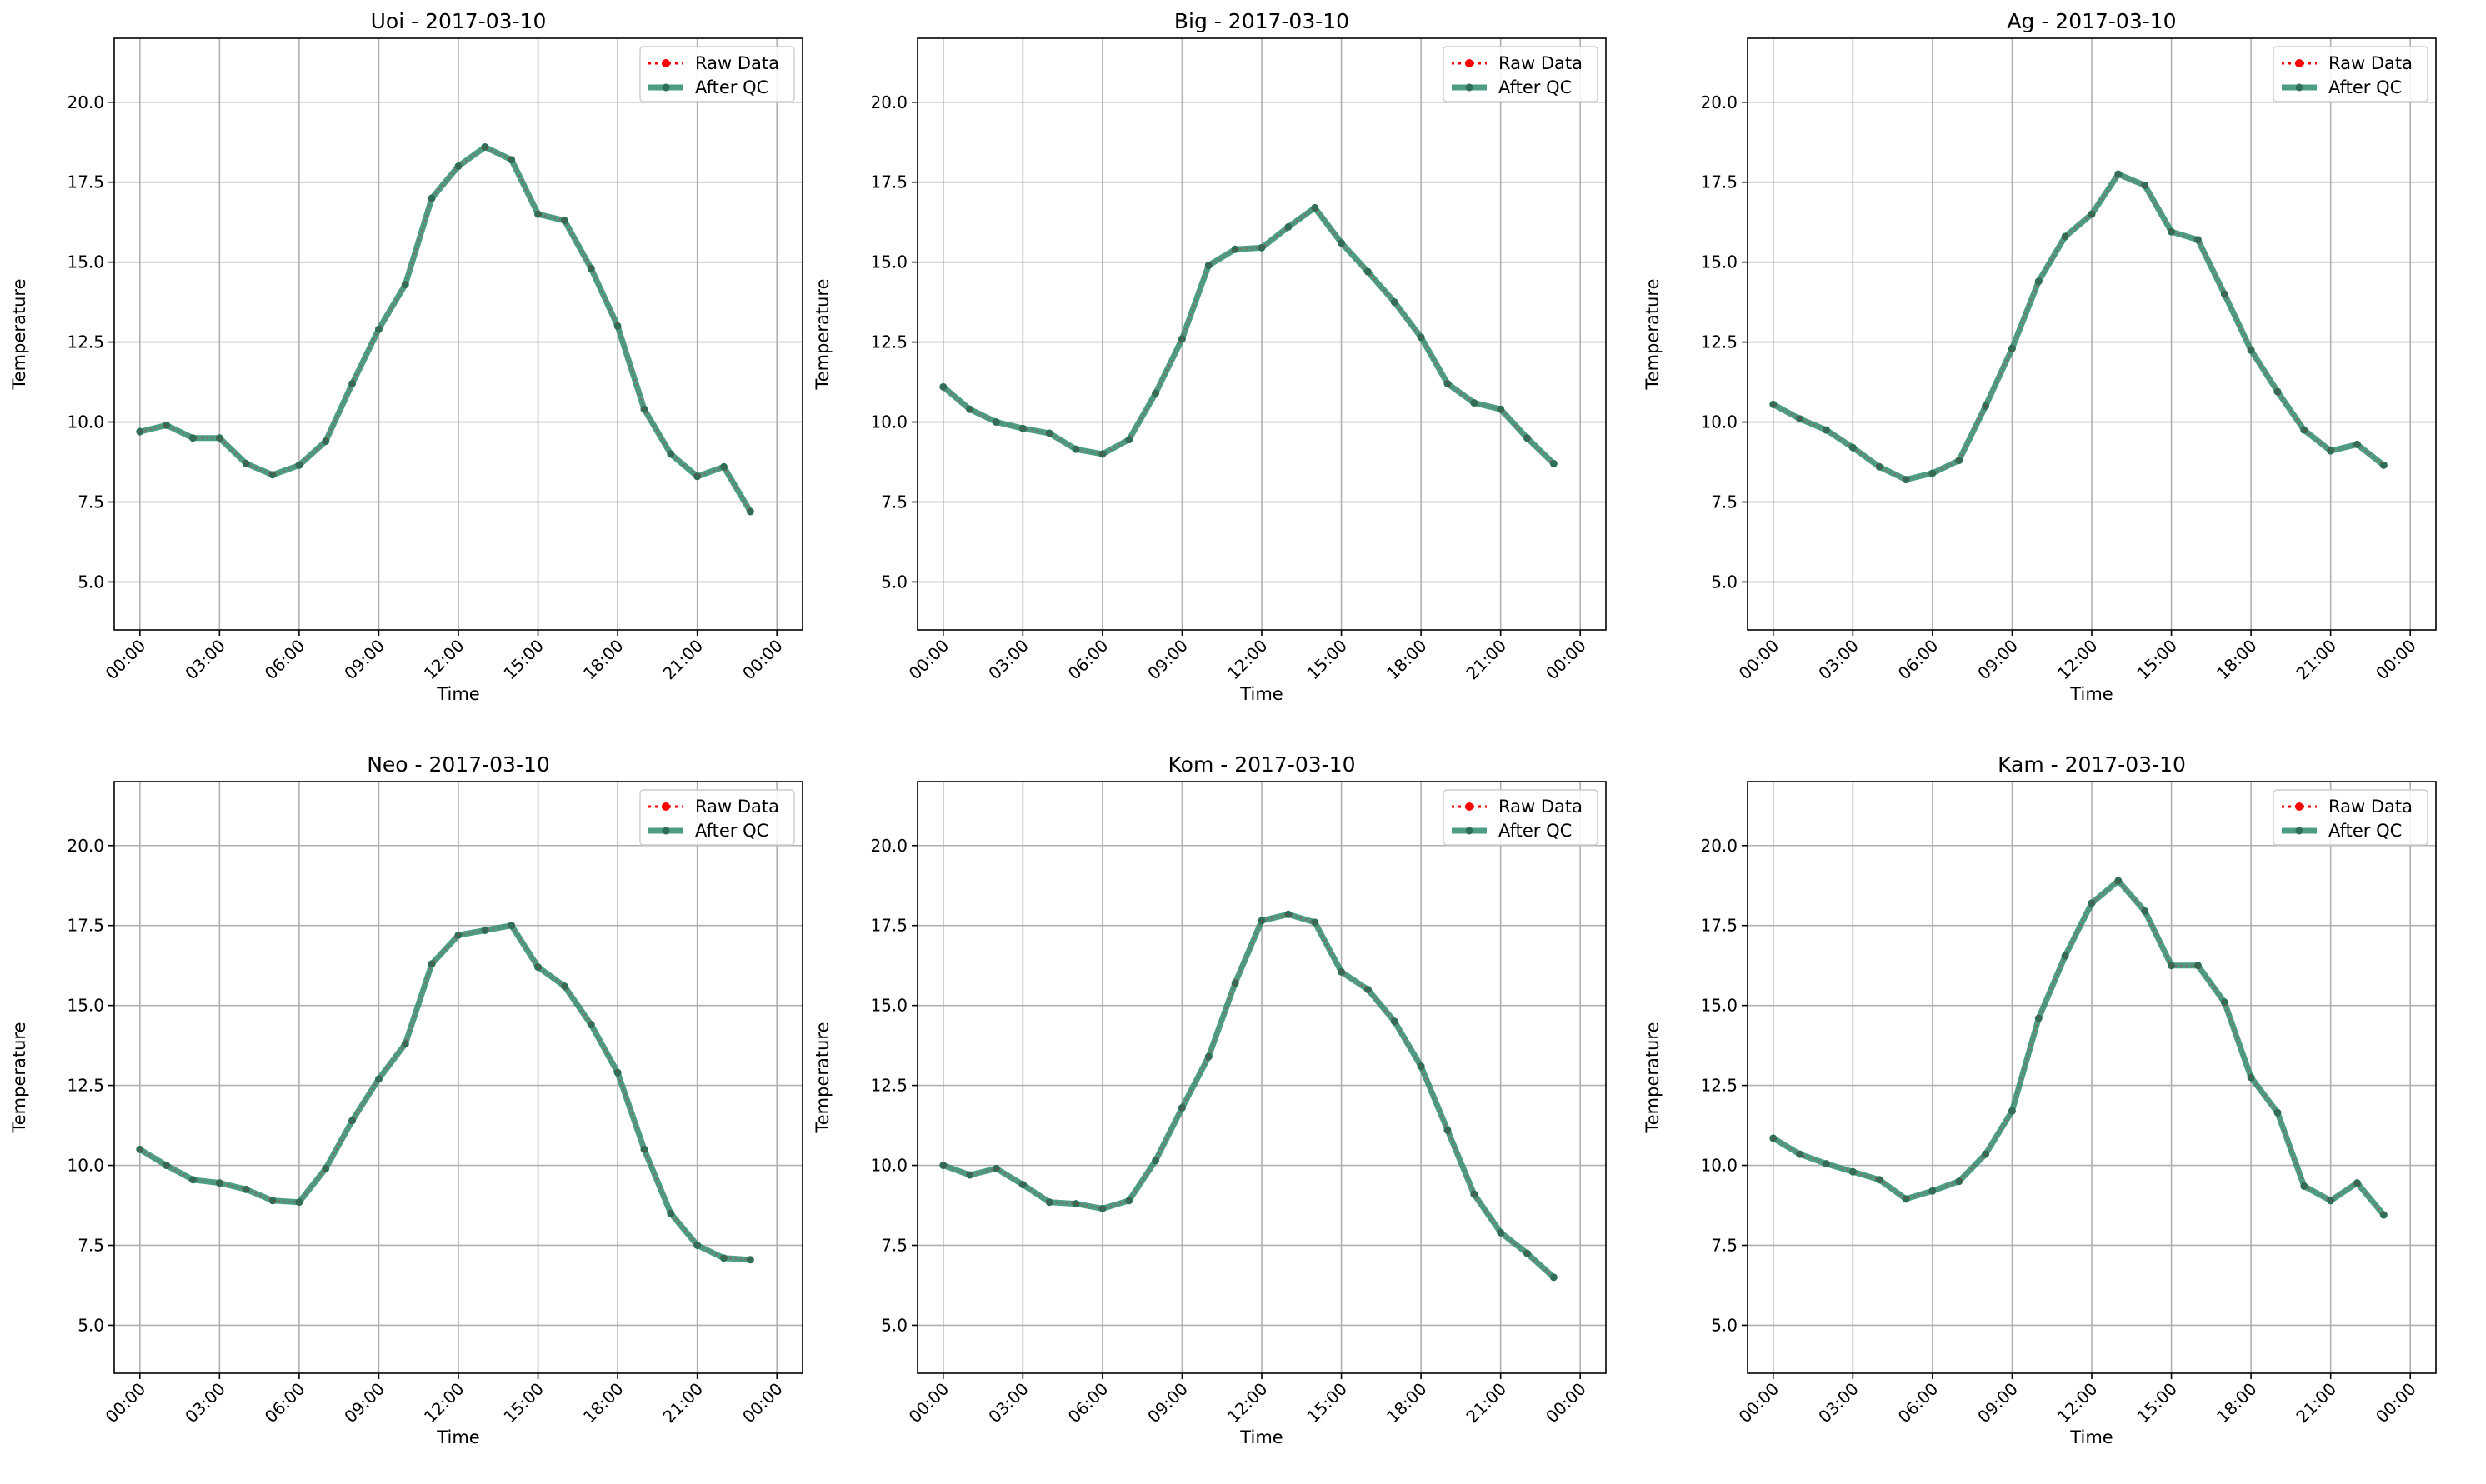  What do you see at coordinates (458, 764) in the screenshot?
I see `chart-title: Neo - 2017-03-10` at bounding box center [458, 764].